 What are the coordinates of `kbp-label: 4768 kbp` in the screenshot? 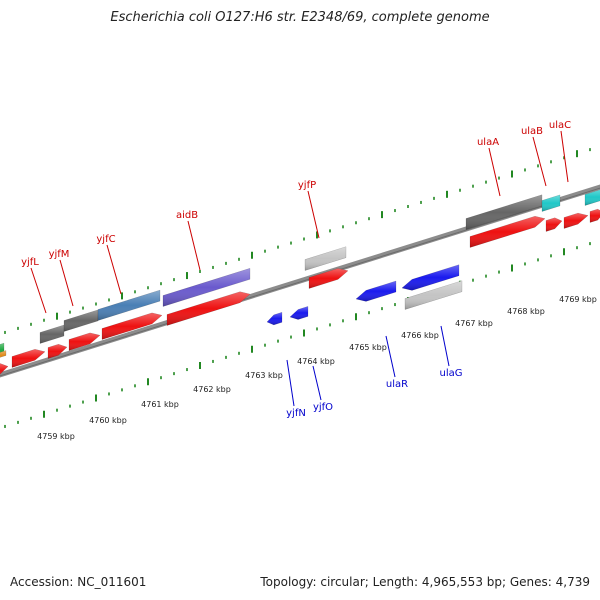 It's located at (526, 311).